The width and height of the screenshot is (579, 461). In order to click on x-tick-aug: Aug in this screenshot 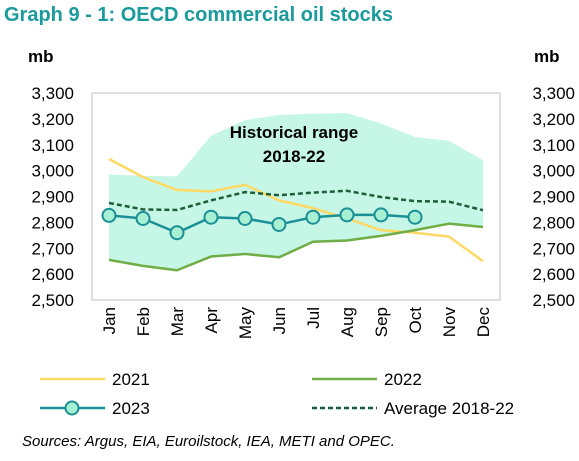, I will do `click(347, 322)`.